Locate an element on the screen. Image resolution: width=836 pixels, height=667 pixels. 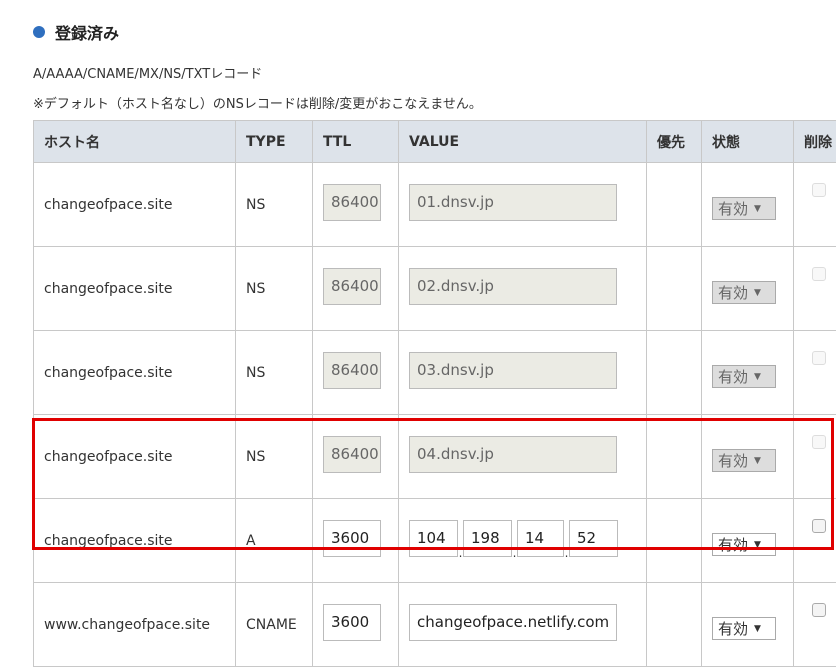
type-cell: CNAME is located at coordinates (274, 625).